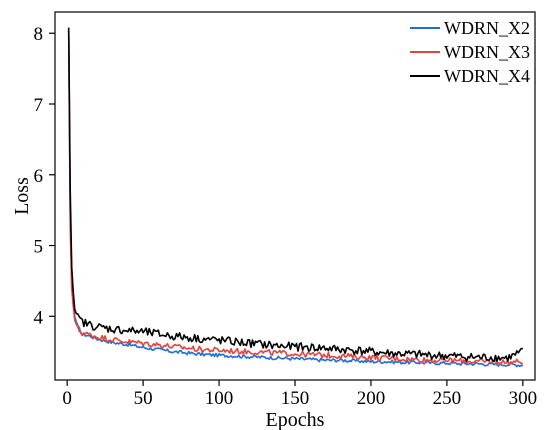  I want to click on y-axis-ticks: 4 5 6 7 8, so click(44, 176).